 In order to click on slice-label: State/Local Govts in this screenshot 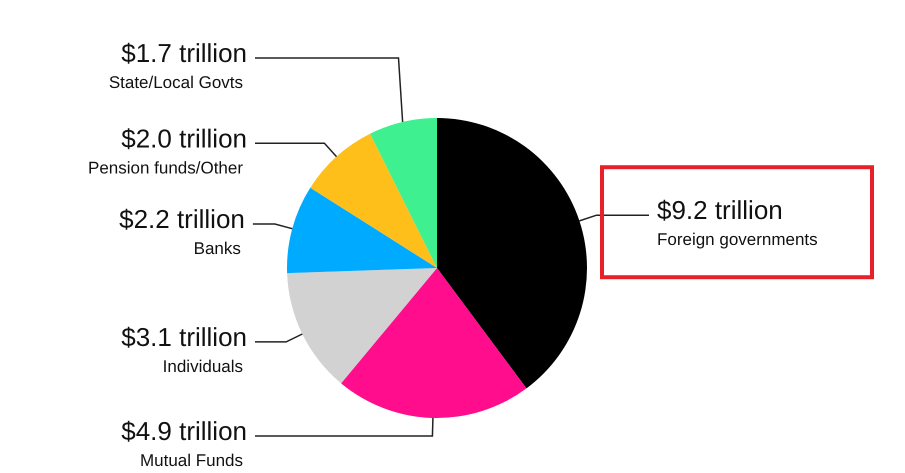, I will do `click(175, 82)`.